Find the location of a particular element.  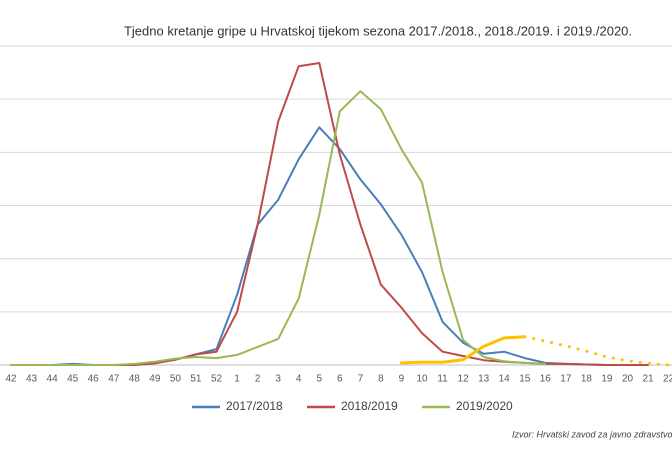

x-tick-label: 3 is located at coordinates (278, 379).